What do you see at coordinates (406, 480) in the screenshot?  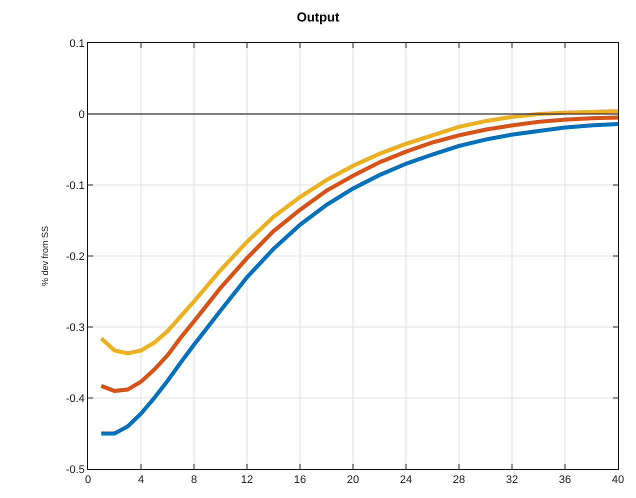 I see `x-tick-label: 24` at bounding box center [406, 480].